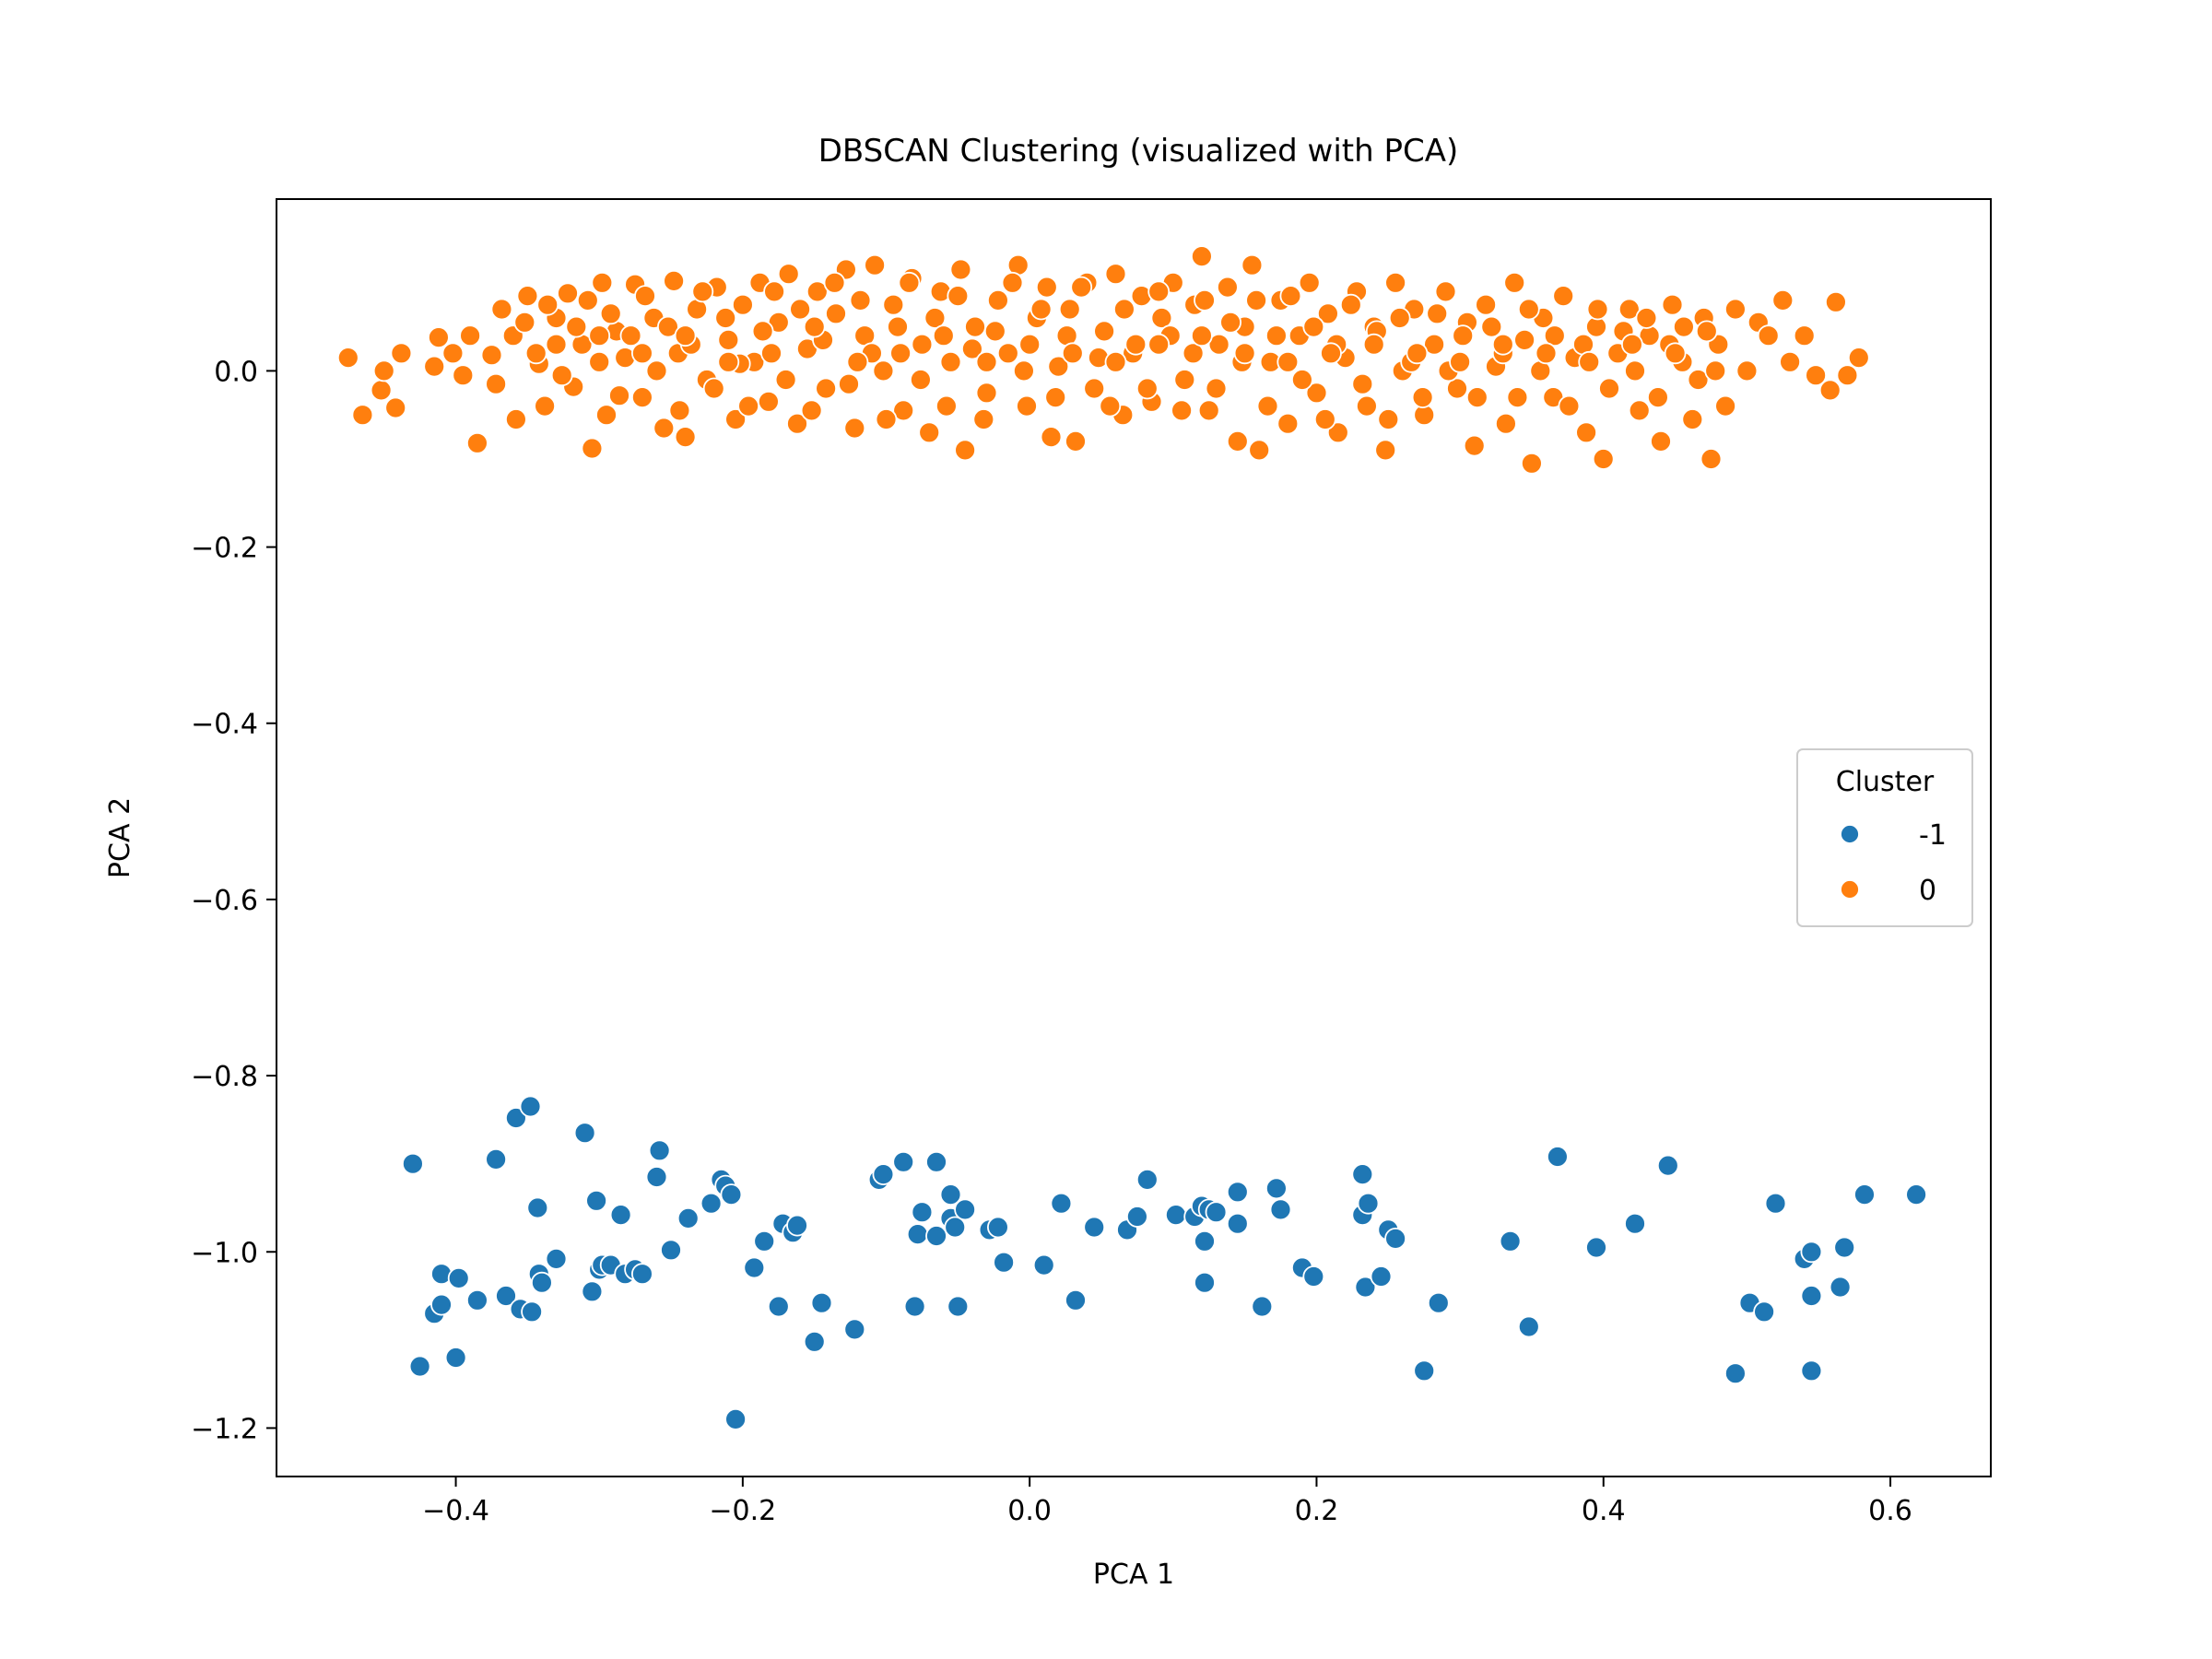 This screenshot has width=2212, height=1659. Describe the element at coordinates (120, 837) in the screenshot. I see `y-axis-label: PCA 2` at that location.